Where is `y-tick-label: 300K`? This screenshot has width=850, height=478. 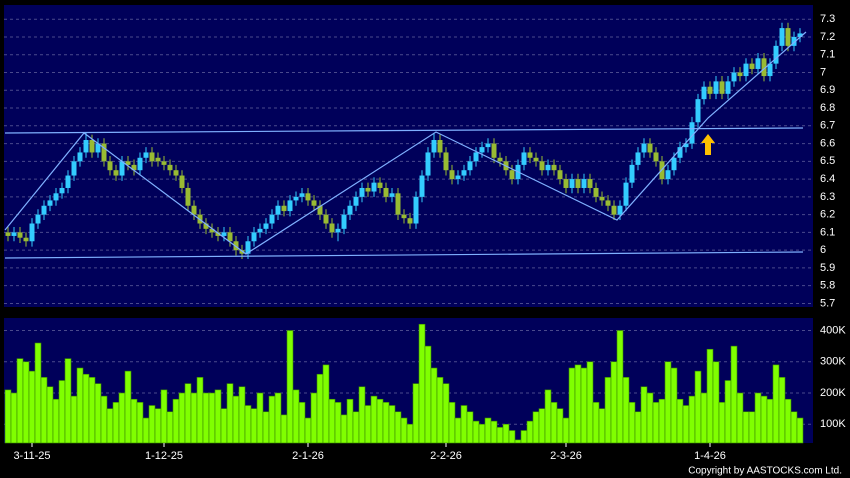
y-tick-label: 300K is located at coordinates (833, 362).